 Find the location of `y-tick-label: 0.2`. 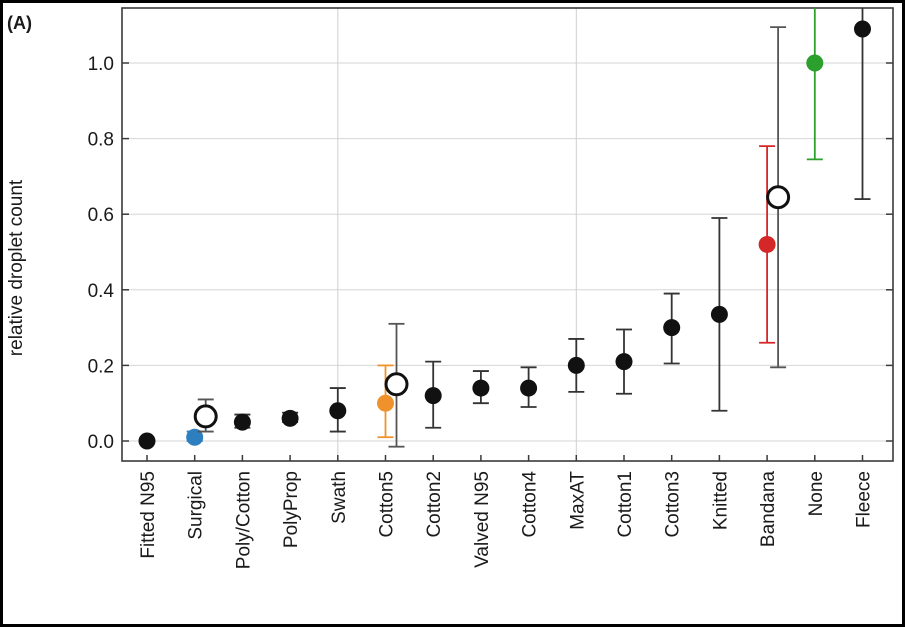

y-tick-label: 0.2 is located at coordinates (101, 366).